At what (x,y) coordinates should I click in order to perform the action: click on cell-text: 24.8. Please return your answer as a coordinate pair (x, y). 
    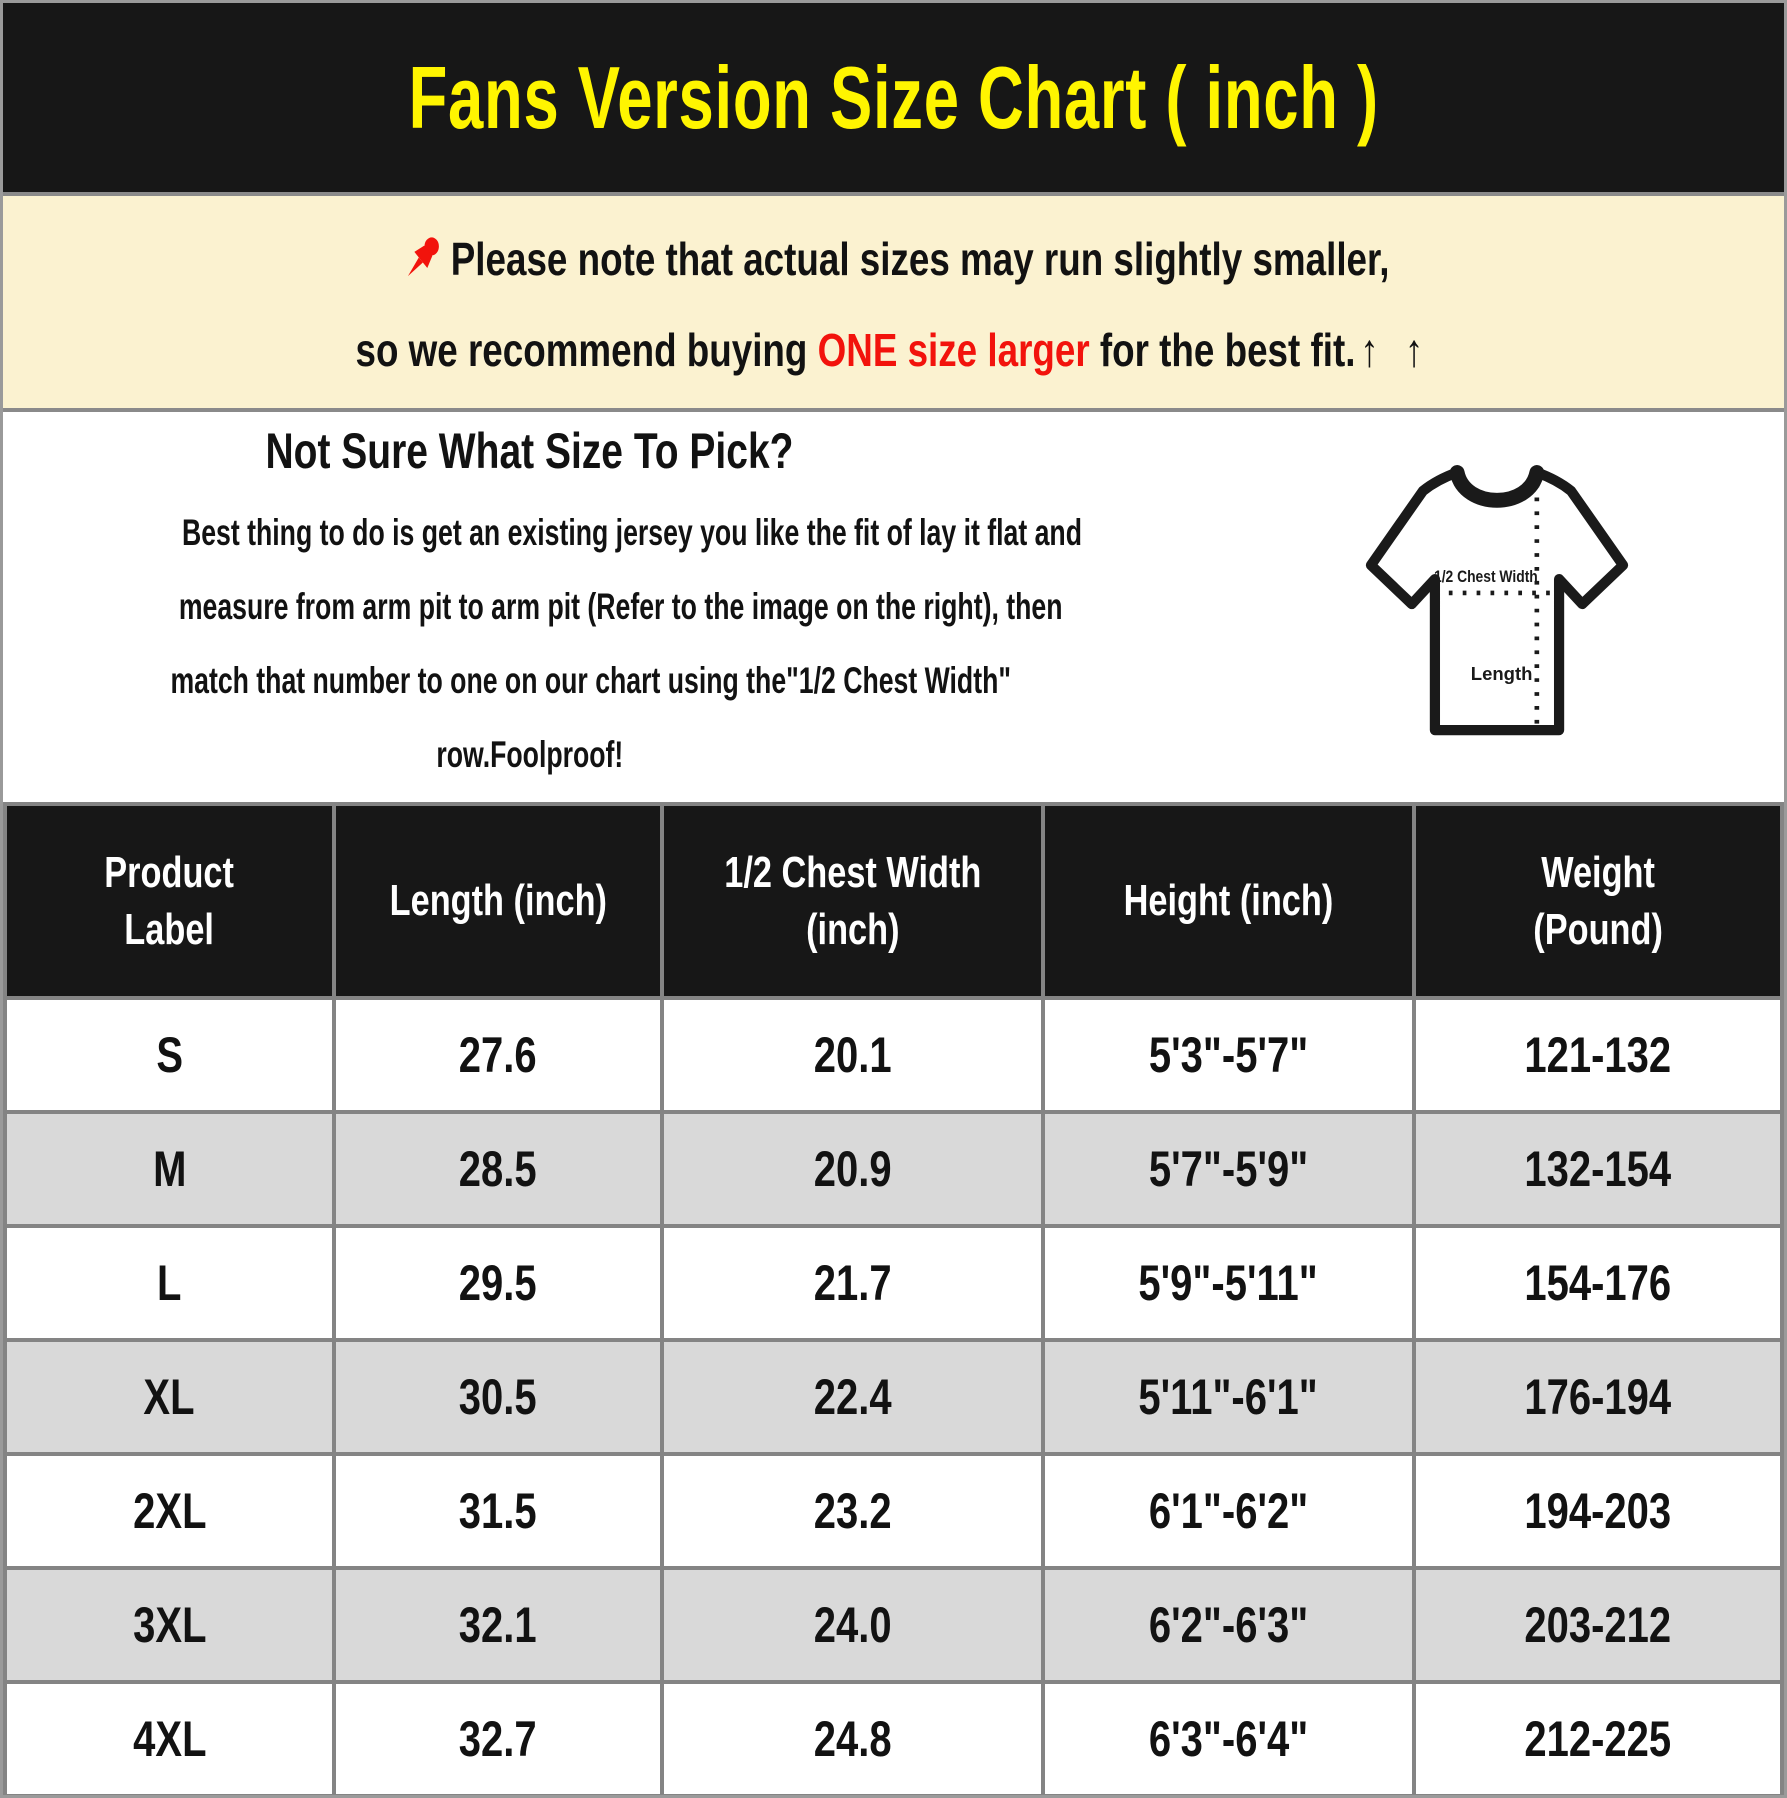
    Looking at the image, I should click on (852, 1739).